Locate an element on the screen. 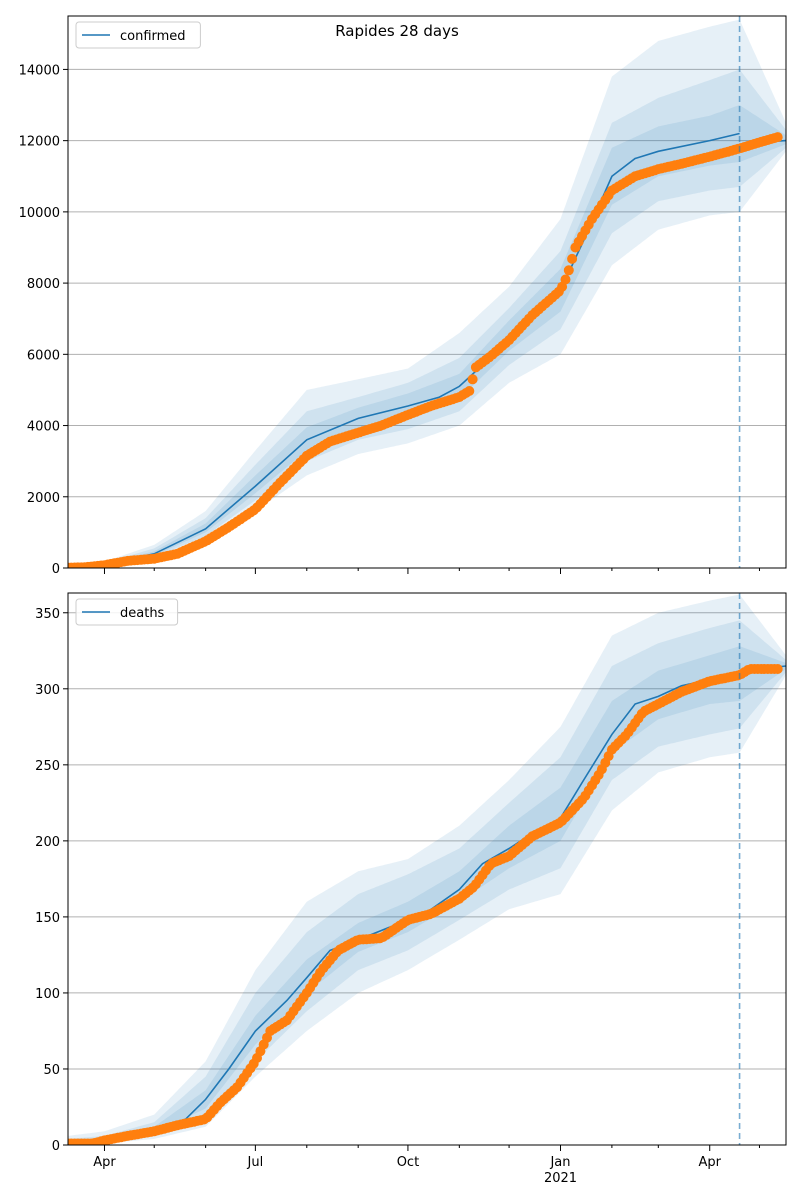 The height and width of the screenshot is (1200, 800). y-tick-label: 200 is located at coordinates (47, 842).